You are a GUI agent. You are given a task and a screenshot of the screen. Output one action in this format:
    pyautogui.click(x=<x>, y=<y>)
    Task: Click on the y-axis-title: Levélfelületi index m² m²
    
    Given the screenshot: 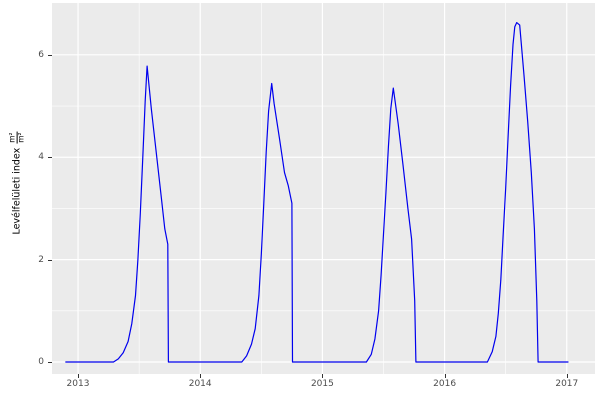 What is the action you would take?
    pyautogui.click(x=16, y=183)
    